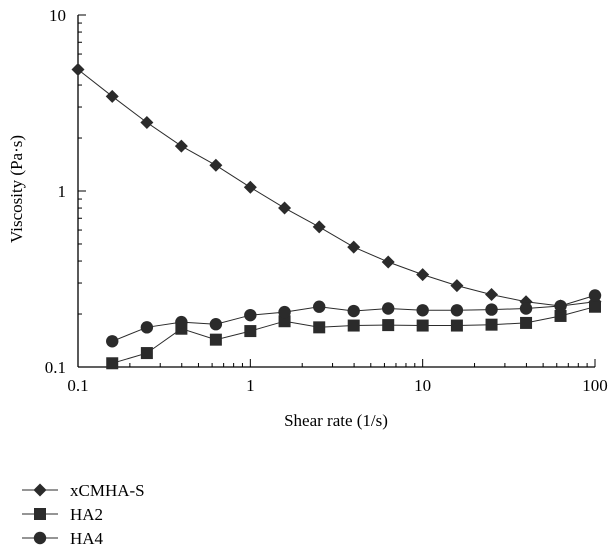  I want to click on y-axis-title: Viscosity (Pa·s), so click(16, 189).